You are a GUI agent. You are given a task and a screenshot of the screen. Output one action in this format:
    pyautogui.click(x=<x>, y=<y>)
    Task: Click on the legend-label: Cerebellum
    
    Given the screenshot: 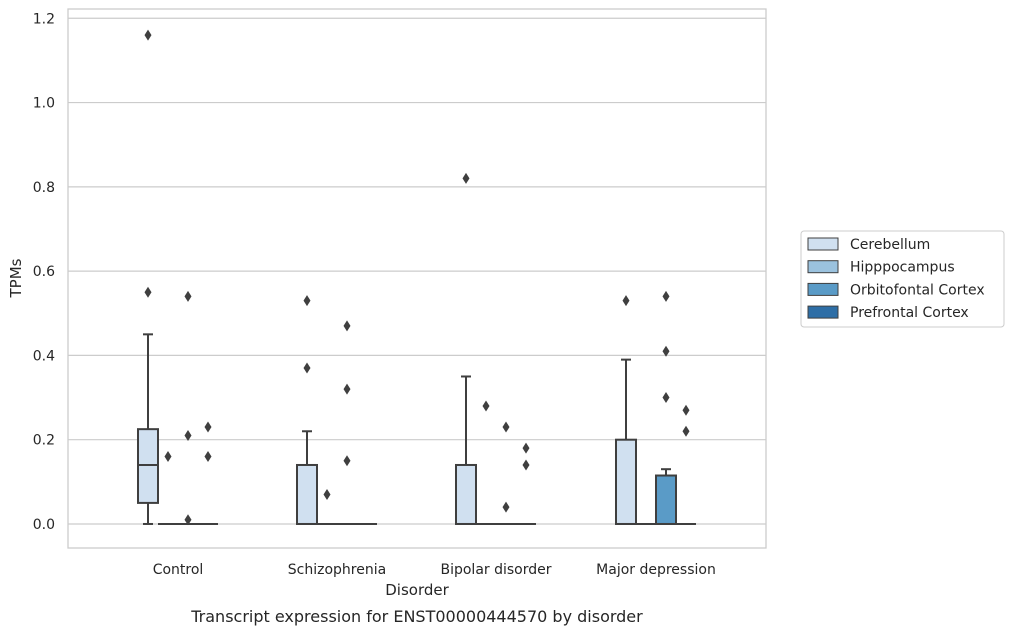 What is the action you would take?
    pyautogui.click(x=890, y=245)
    